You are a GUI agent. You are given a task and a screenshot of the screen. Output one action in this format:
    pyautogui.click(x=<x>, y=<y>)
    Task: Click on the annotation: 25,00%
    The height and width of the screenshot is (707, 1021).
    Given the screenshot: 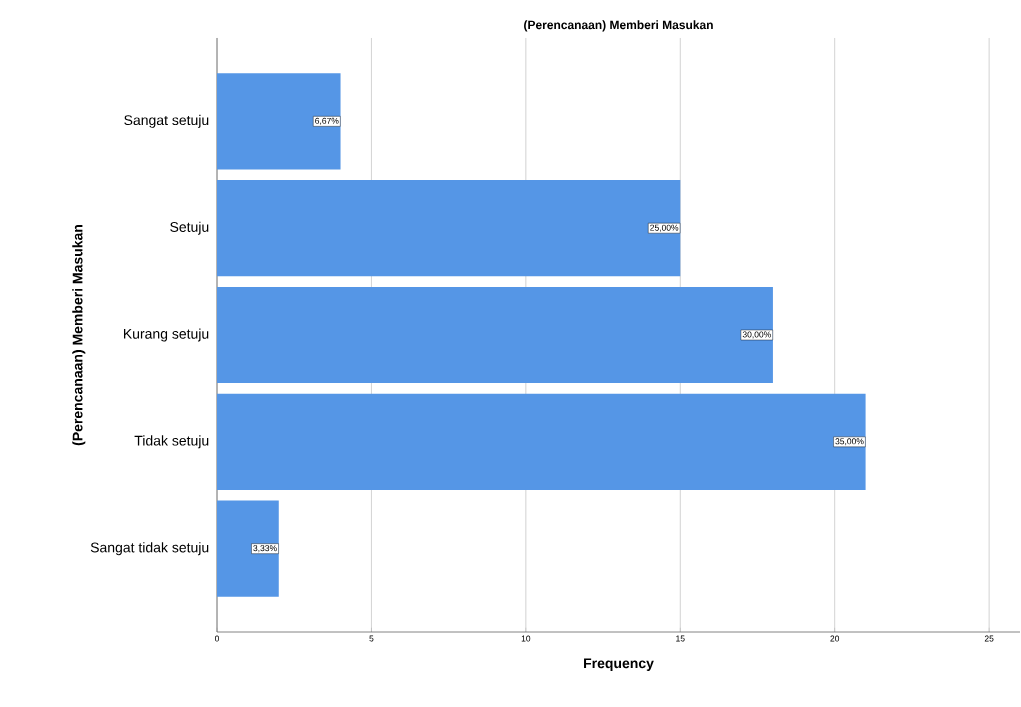 What is the action you would take?
    pyautogui.click(x=664, y=228)
    